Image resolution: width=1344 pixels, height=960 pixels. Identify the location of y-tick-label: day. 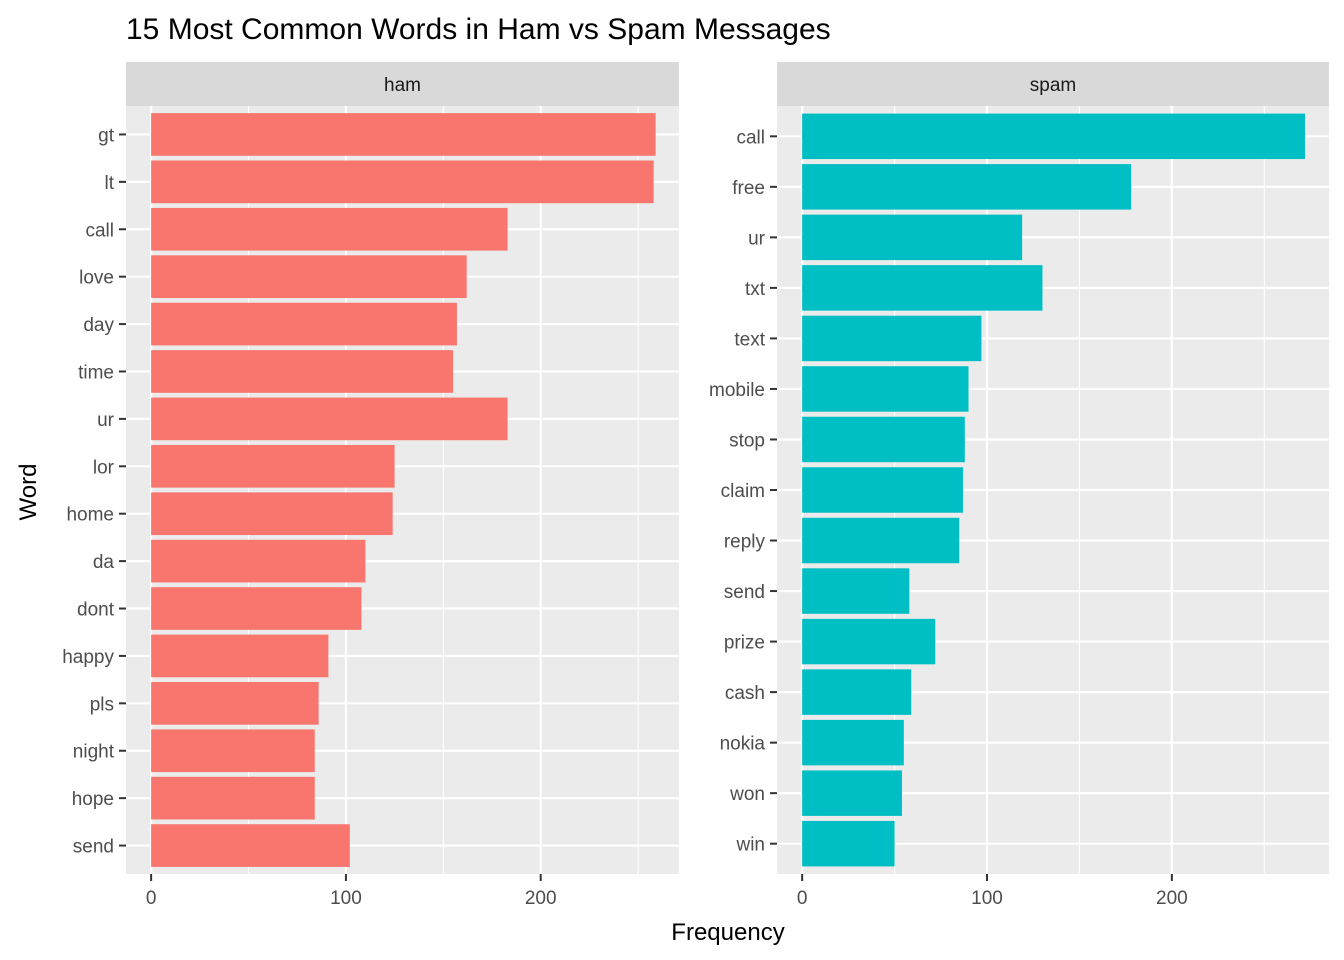
(98, 325).